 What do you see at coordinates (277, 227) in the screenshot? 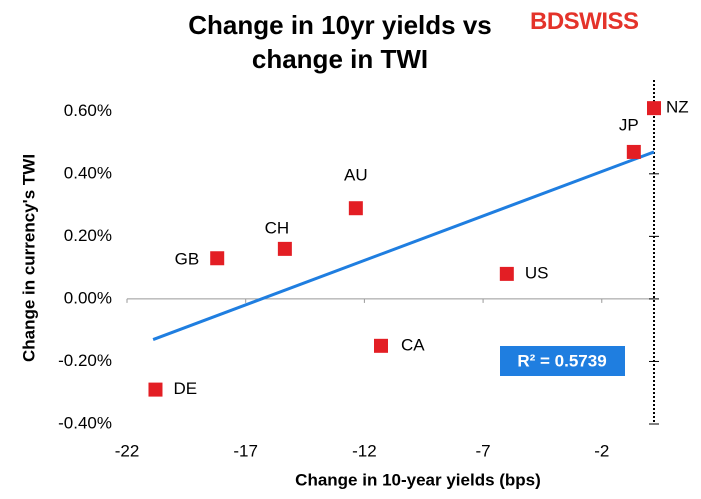
I see `point-label: CH` at bounding box center [277, 227].